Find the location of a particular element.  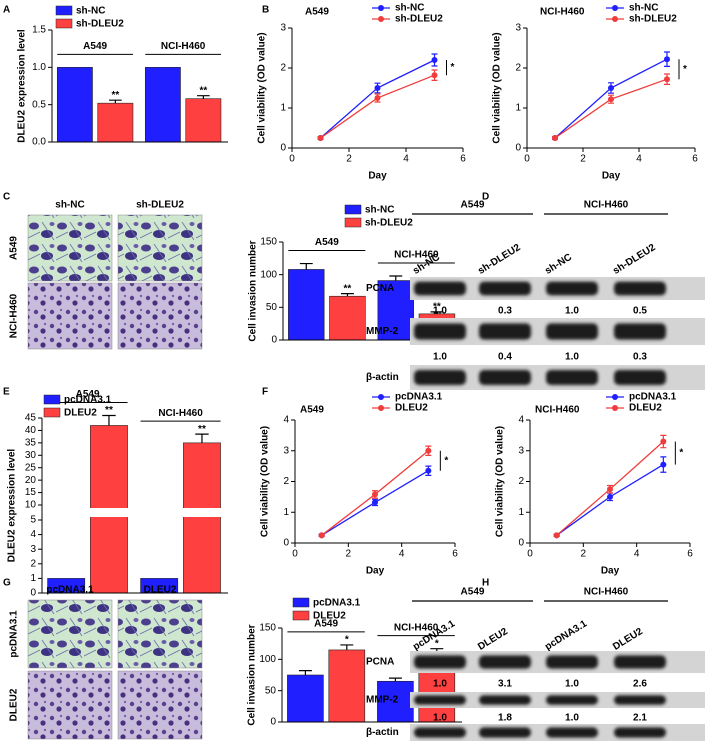

y-tick-label: 100 is located at coordinates (268, 274).